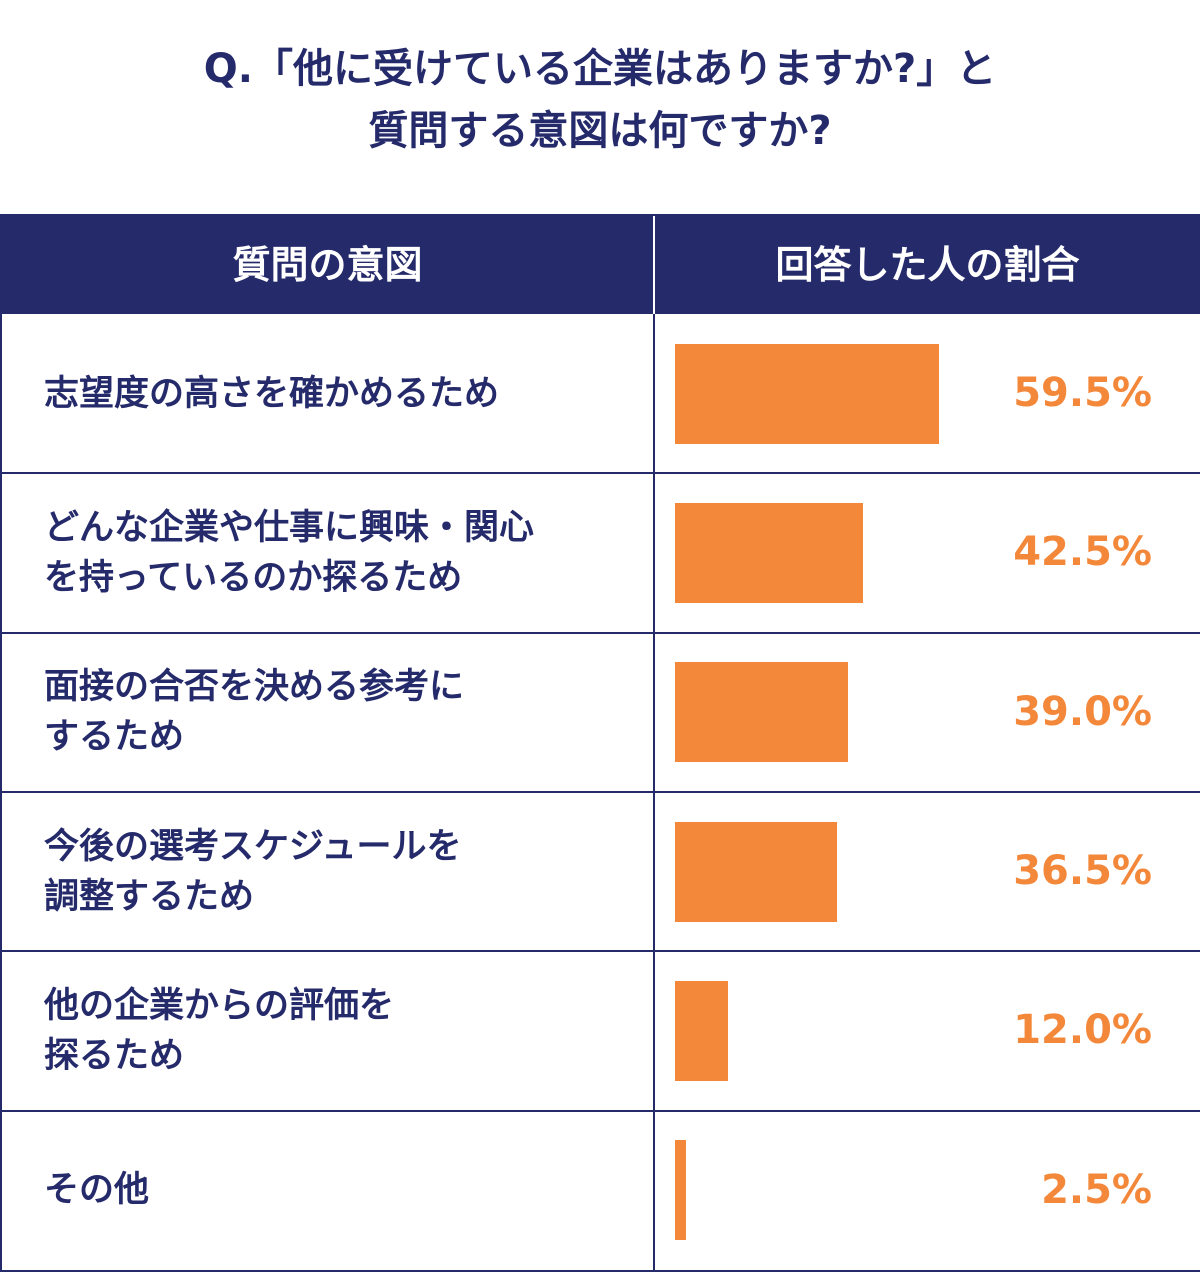  Describe the element at coordinates (253, 846) in the screenshot. I see `row-label-line: 今後の選考スケジュールを` at that location.